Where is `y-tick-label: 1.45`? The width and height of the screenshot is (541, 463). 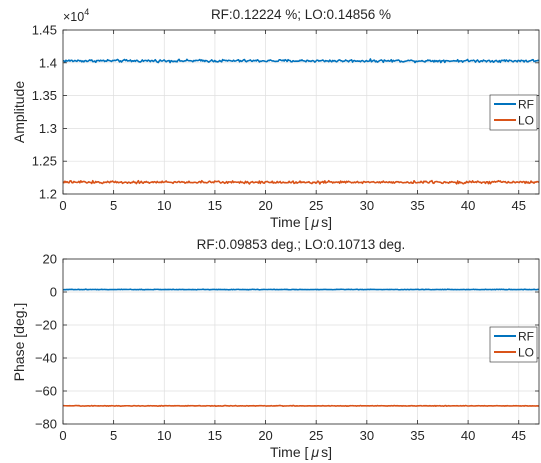
y-tick-label: 1.45 is located at coordinates (44, 30).